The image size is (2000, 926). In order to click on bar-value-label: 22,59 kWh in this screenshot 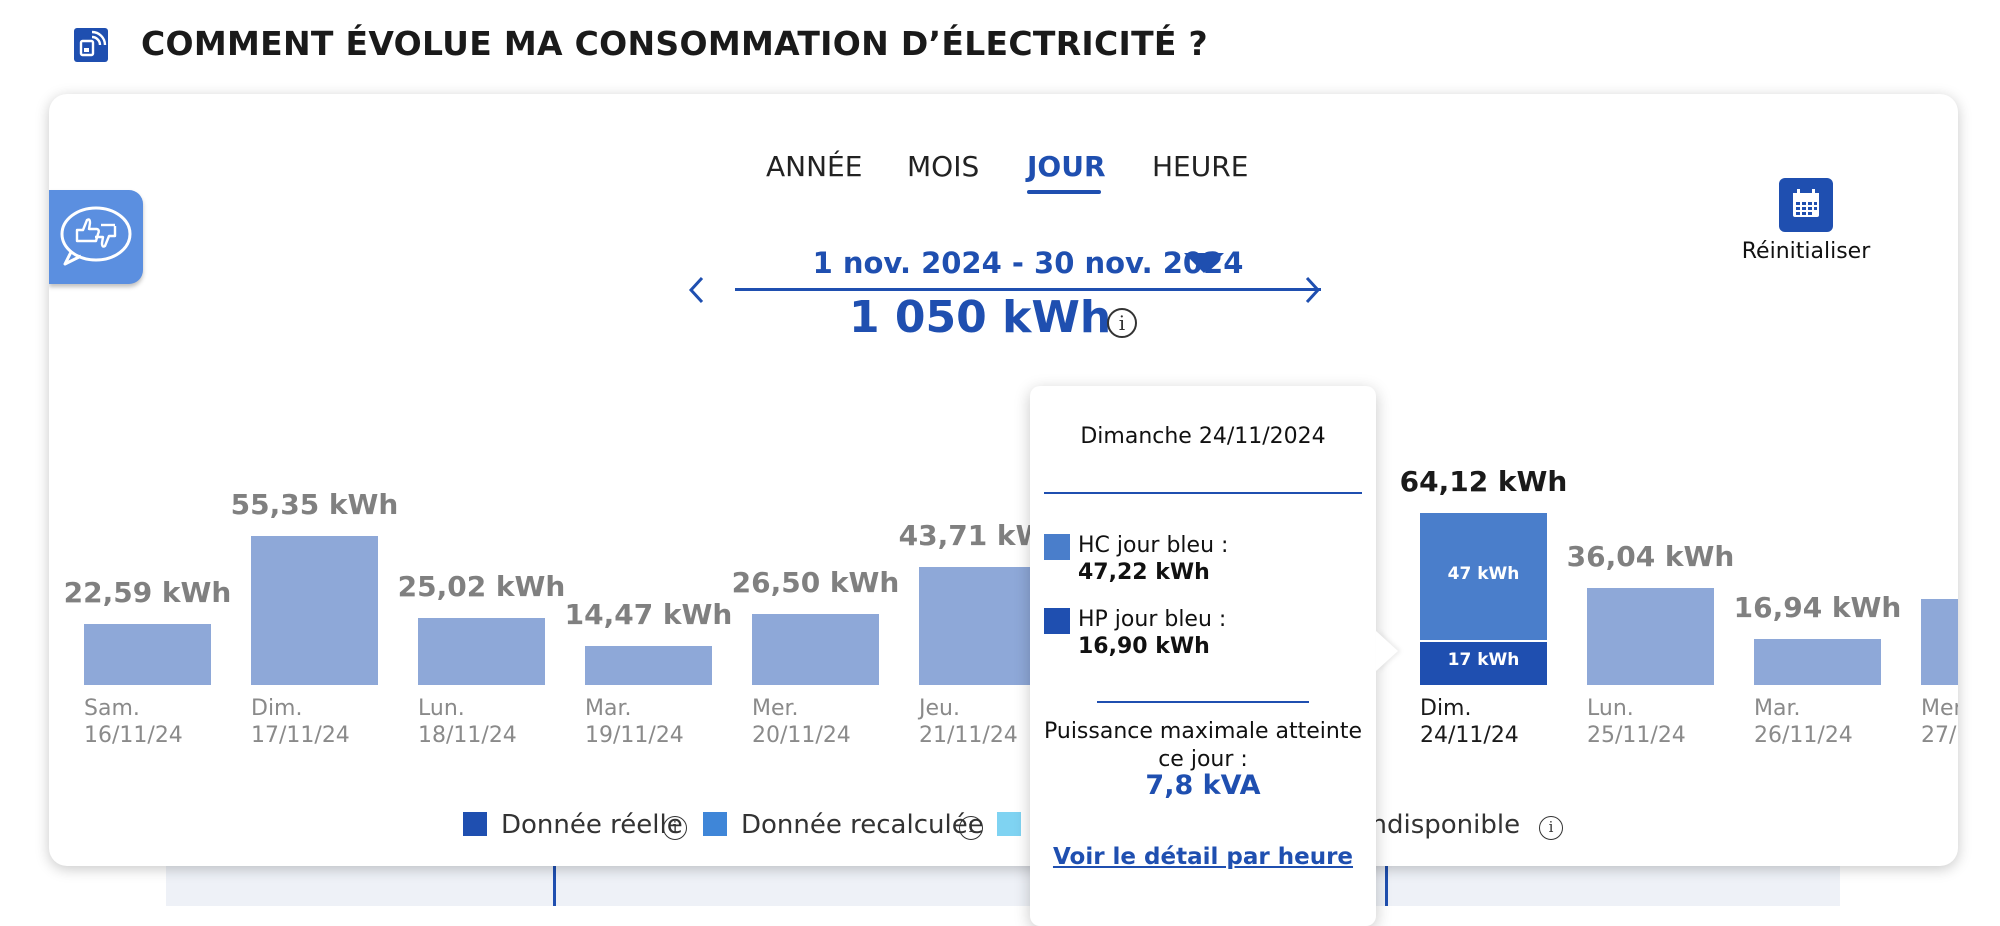, I will do `click(147, 593)`.